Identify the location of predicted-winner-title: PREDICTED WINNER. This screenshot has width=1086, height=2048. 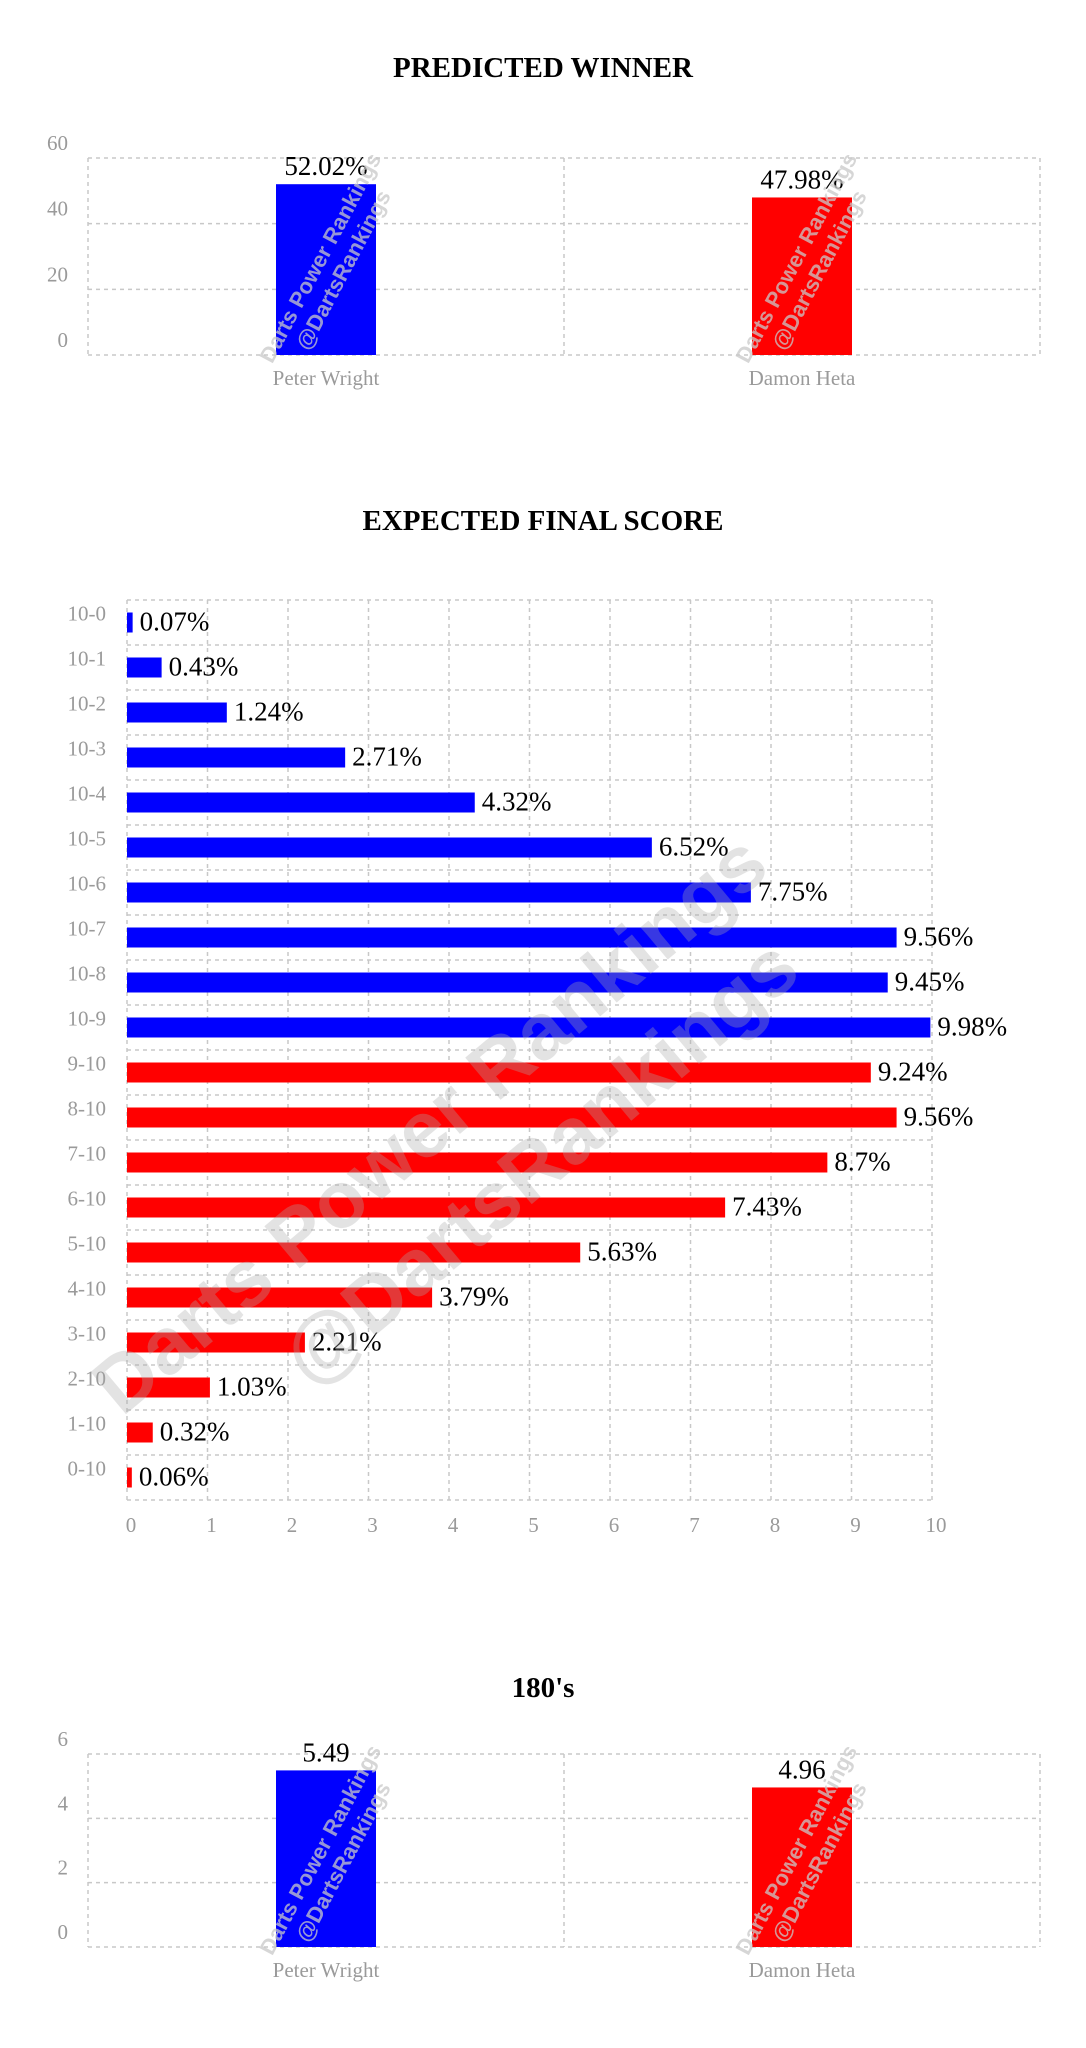
(543, 68).